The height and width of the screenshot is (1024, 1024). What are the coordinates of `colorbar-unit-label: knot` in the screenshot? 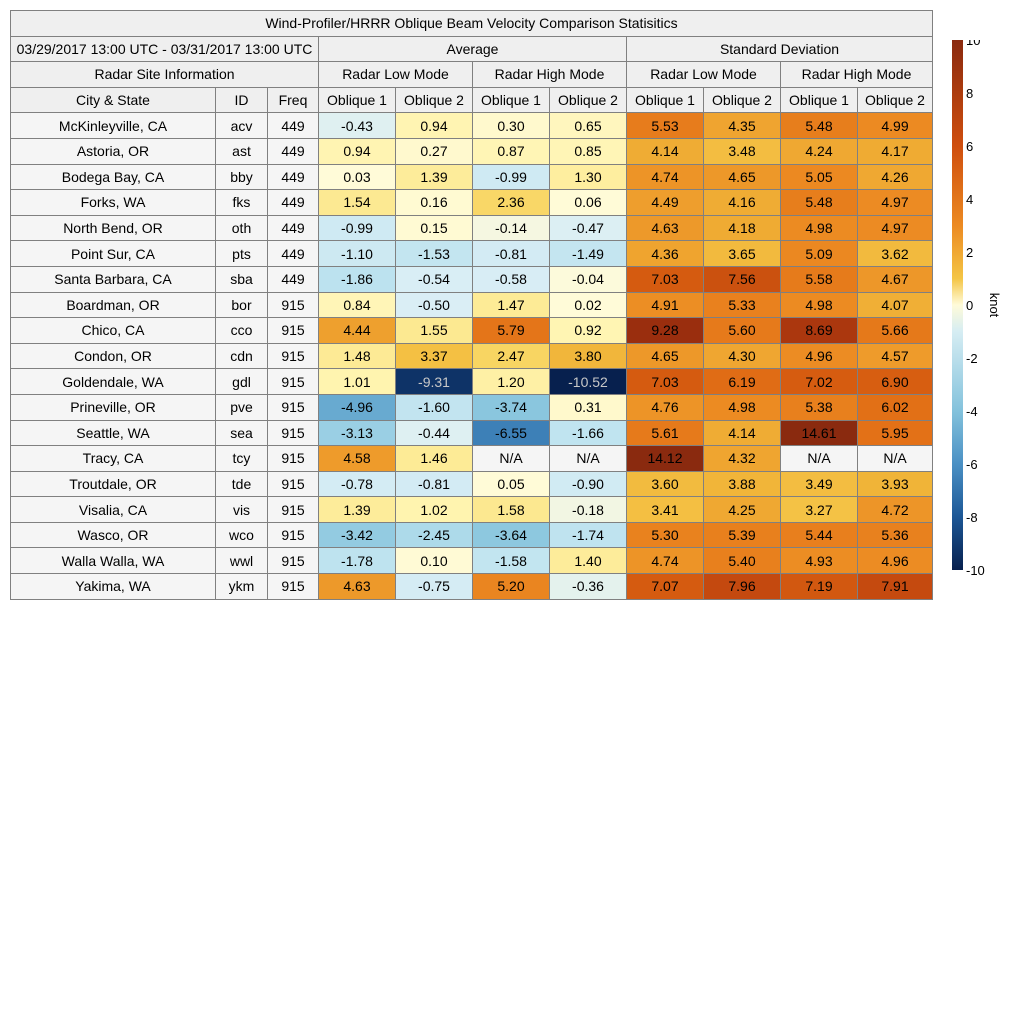 It's located at (994, 305).